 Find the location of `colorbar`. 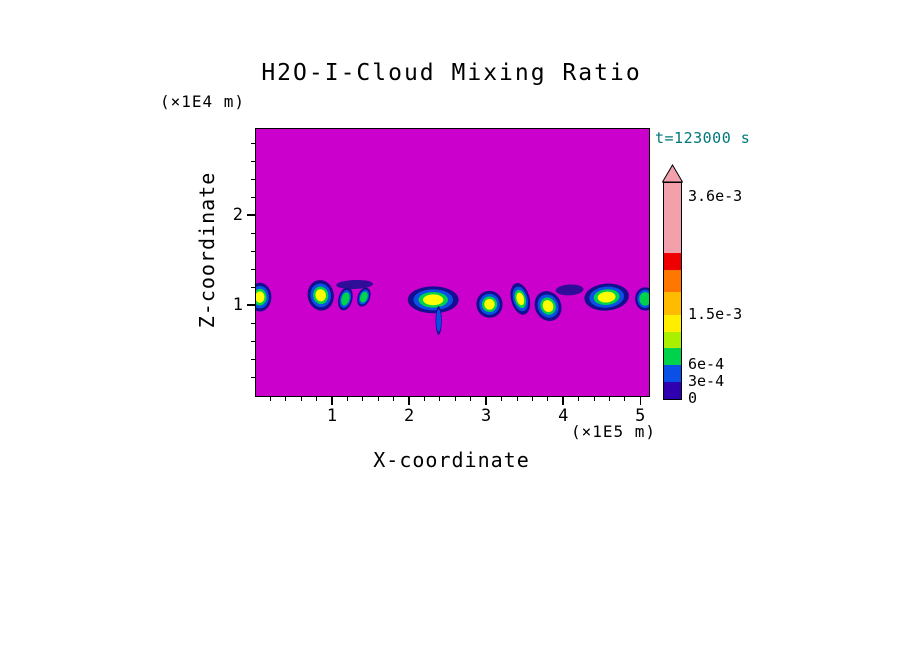

colorbar is located at coordinates (672, 291).